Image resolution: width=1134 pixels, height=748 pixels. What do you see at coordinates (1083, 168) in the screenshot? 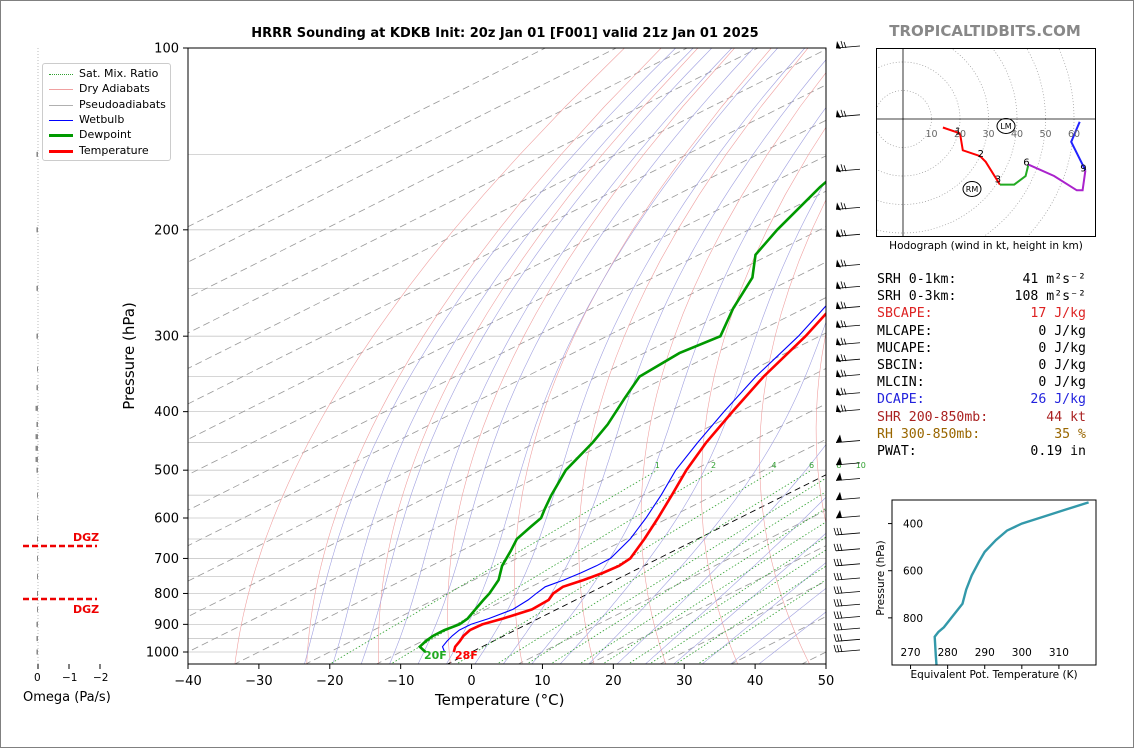
I see `hodograph-height-label: 9` at bounding box center [1083, 168].